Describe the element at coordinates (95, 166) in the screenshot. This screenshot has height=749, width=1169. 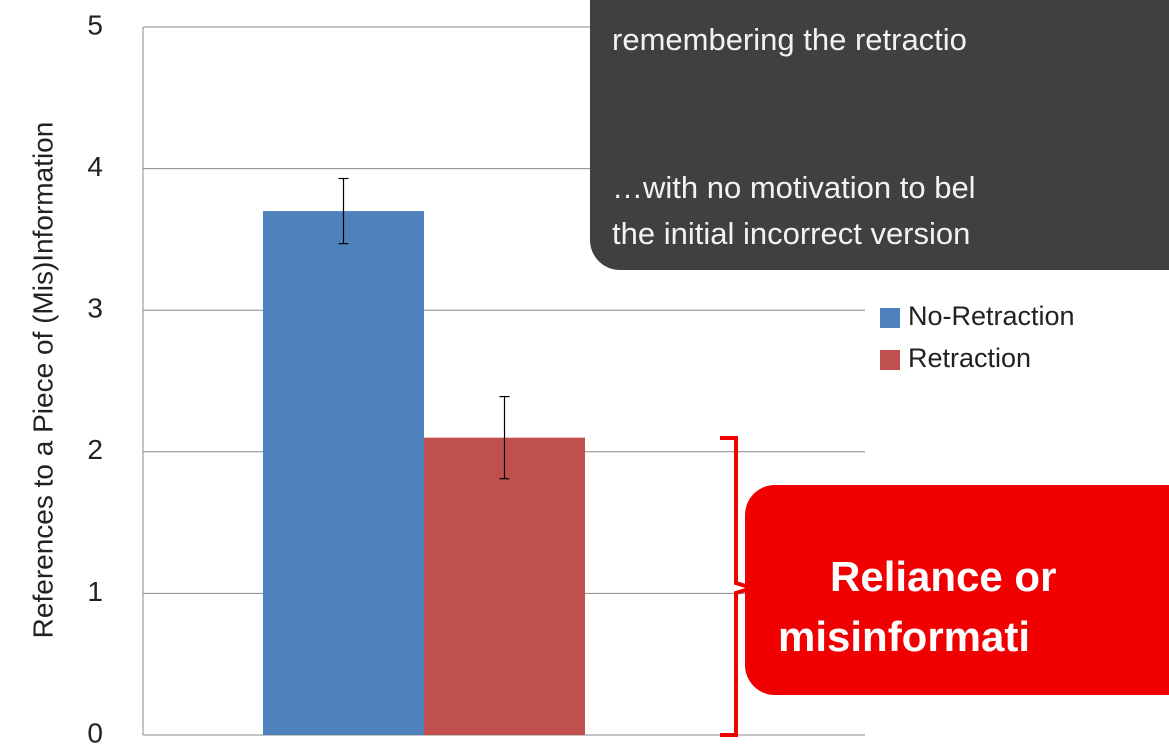
I see `y-tick-label: 4` at that location.